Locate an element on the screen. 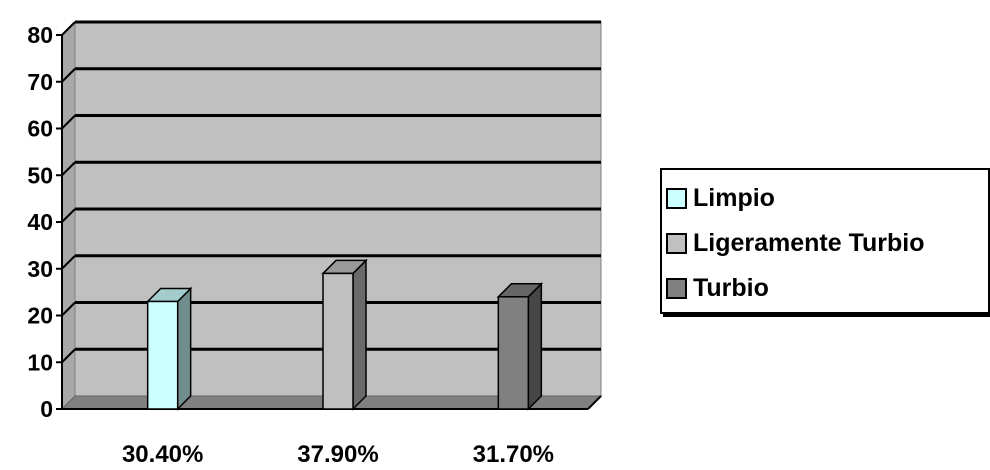 This screenshot has width=990, height=470. x-axis: 30.40% 37.90% 31.70% is located at coordinates (338, 454).